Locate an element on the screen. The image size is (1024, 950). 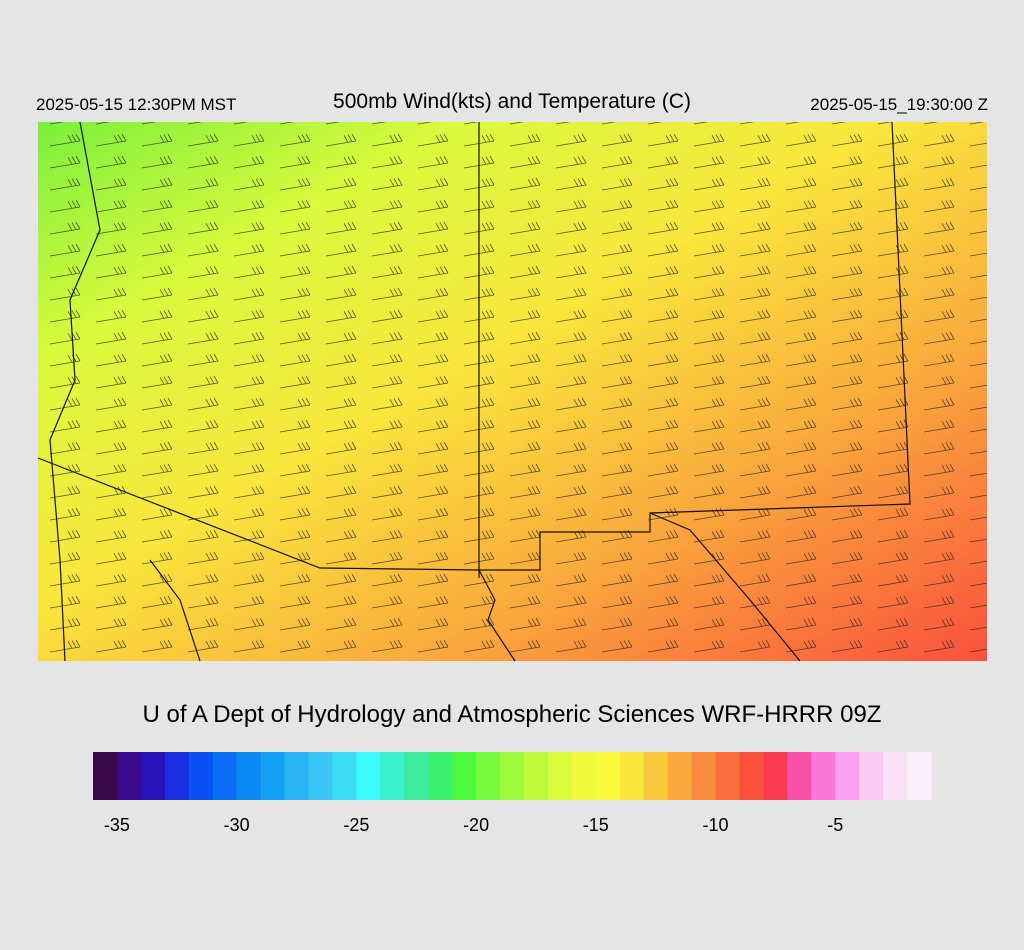
colorbar-tick-label: -15 is located at coordinates (596, 825).